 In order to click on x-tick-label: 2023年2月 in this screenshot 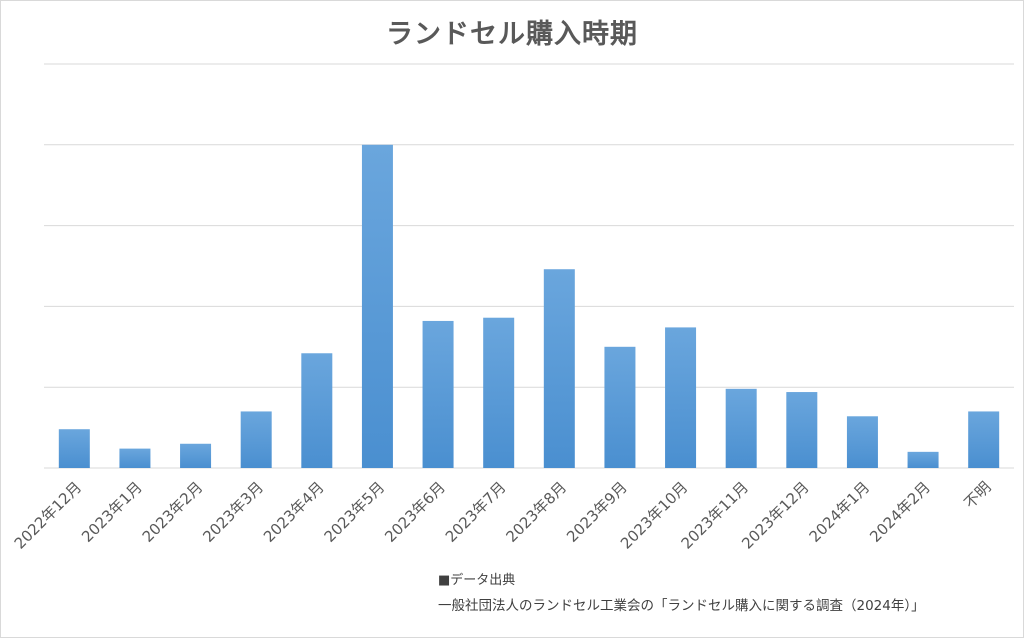, I will do `click(173, 512)`.